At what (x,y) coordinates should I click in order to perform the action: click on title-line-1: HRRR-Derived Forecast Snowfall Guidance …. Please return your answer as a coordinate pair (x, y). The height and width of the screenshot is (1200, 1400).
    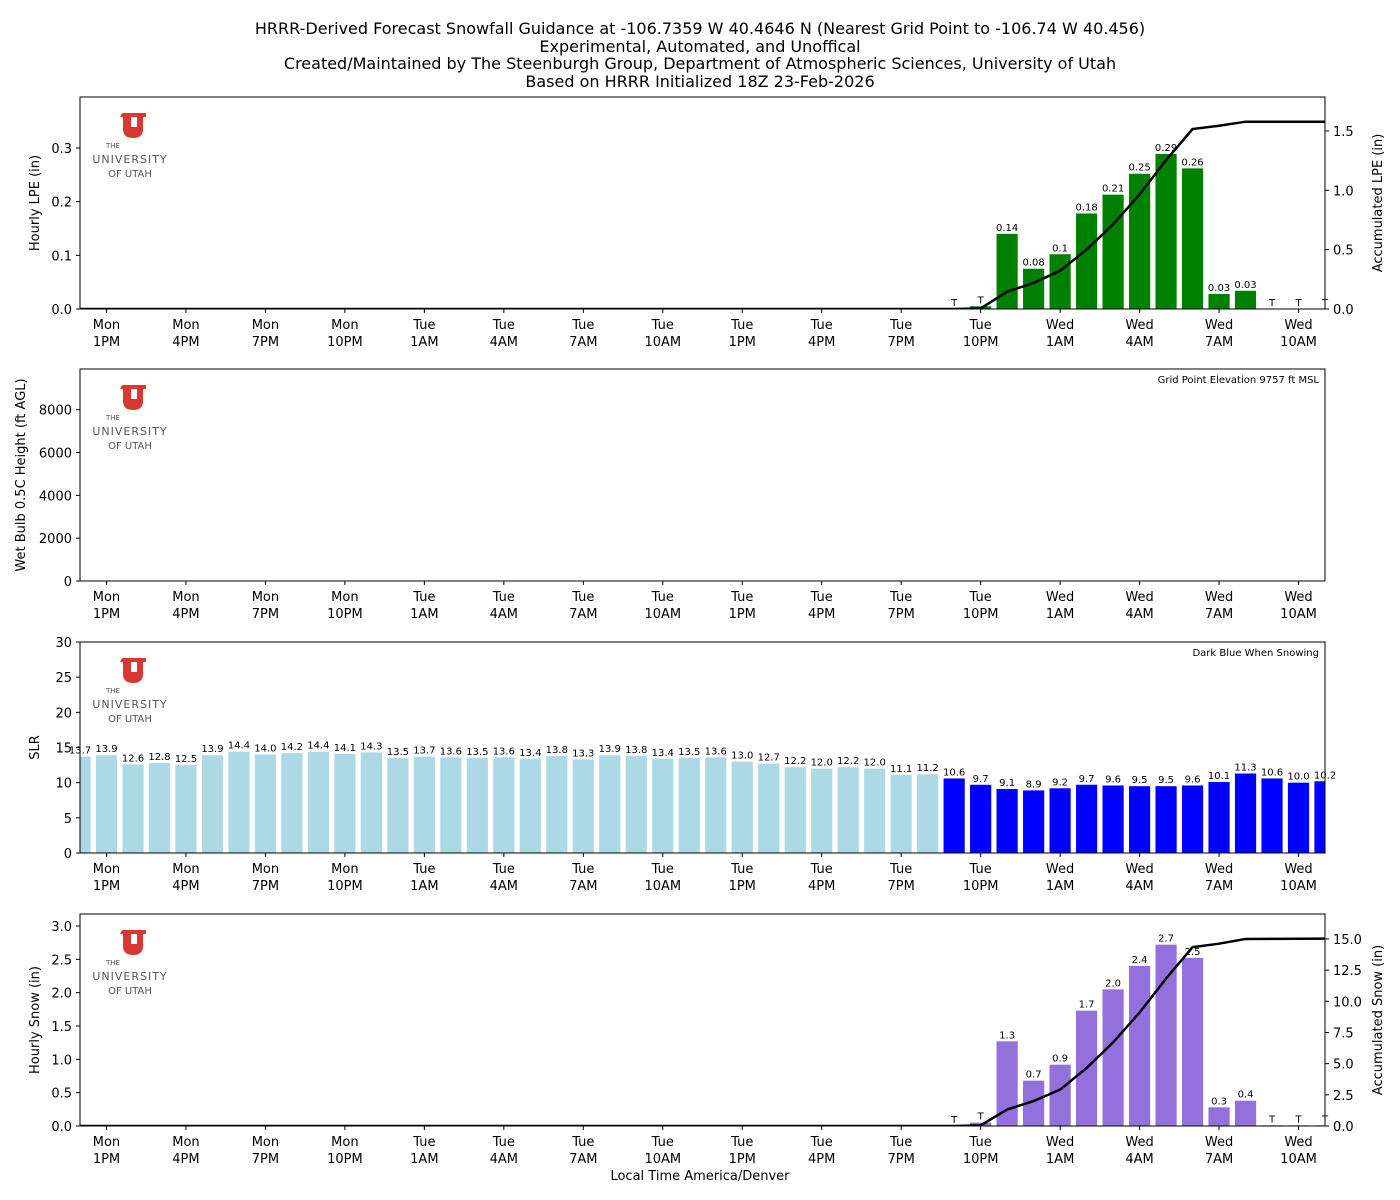
    Looking at the image, I should click on (700, 28).